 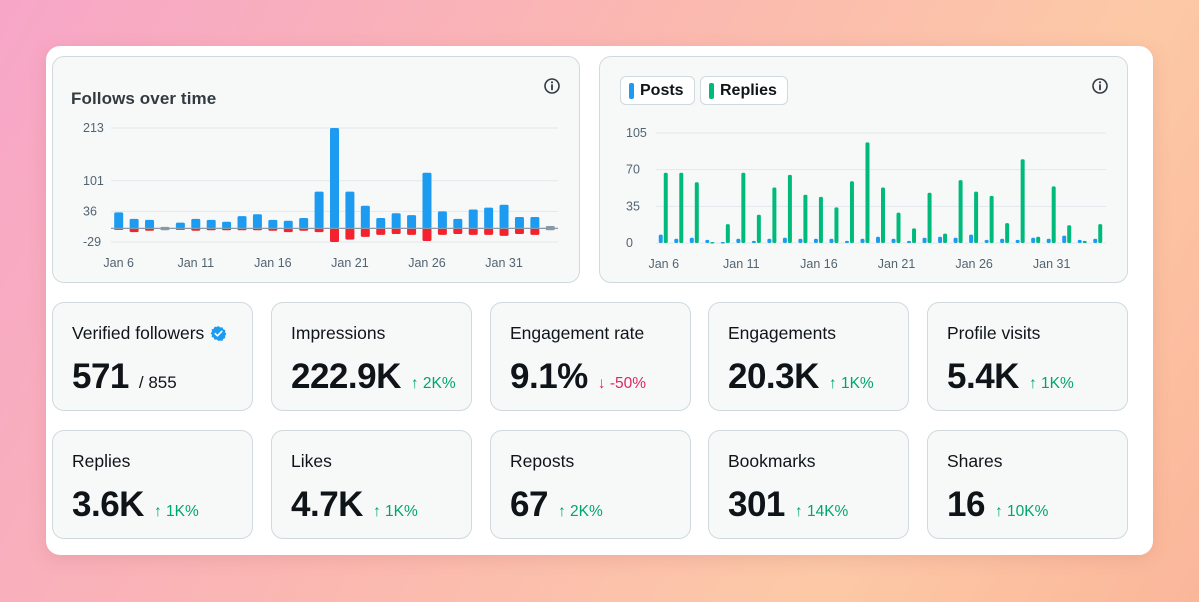 What do you see at coordinates (590, 484) in the screenshot?
I see `stat-reposts: Reposts 67 ↑ 2K%` at bounding box center [590, 484].